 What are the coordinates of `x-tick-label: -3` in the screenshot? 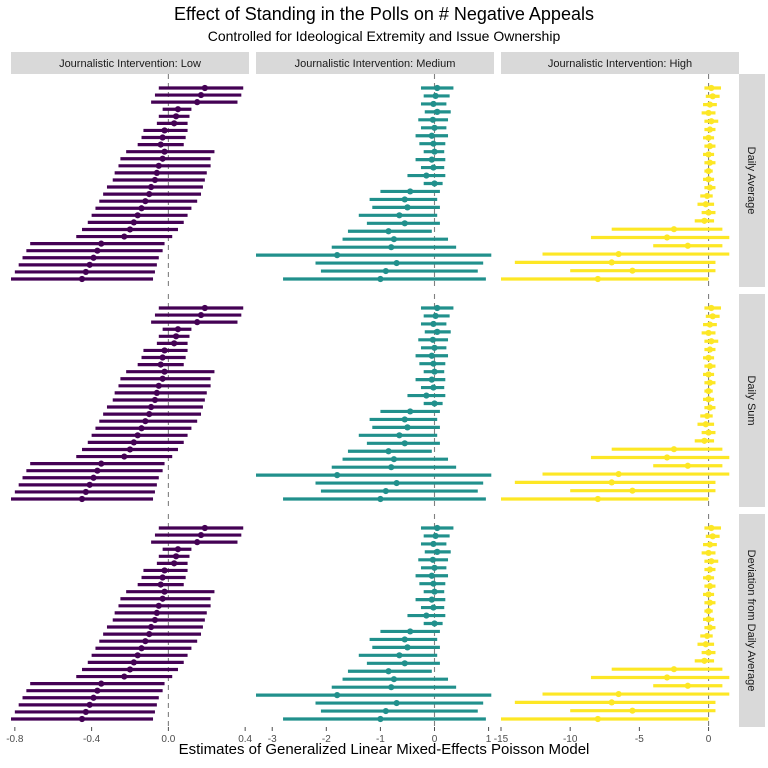 It's located at (272, 739).